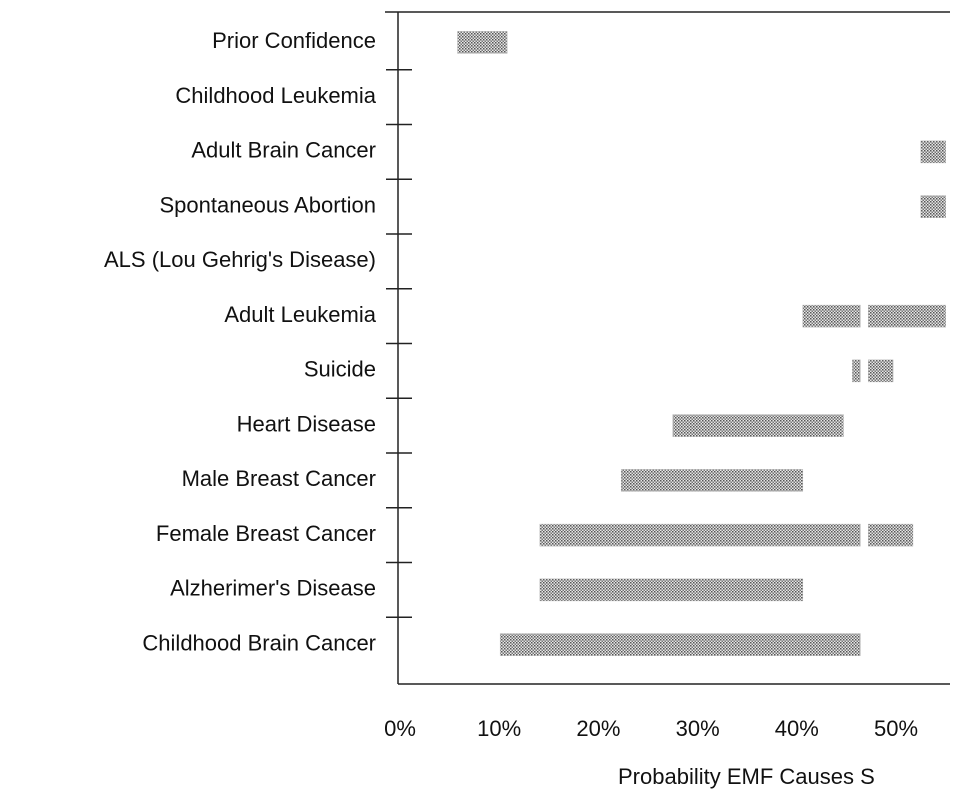 The image size is (964, 796). What do you see at coordinates (266, 533) in the screenshot?
I see `y-tick-label: Female Breast Cancer` at bounding box center [266, 533].